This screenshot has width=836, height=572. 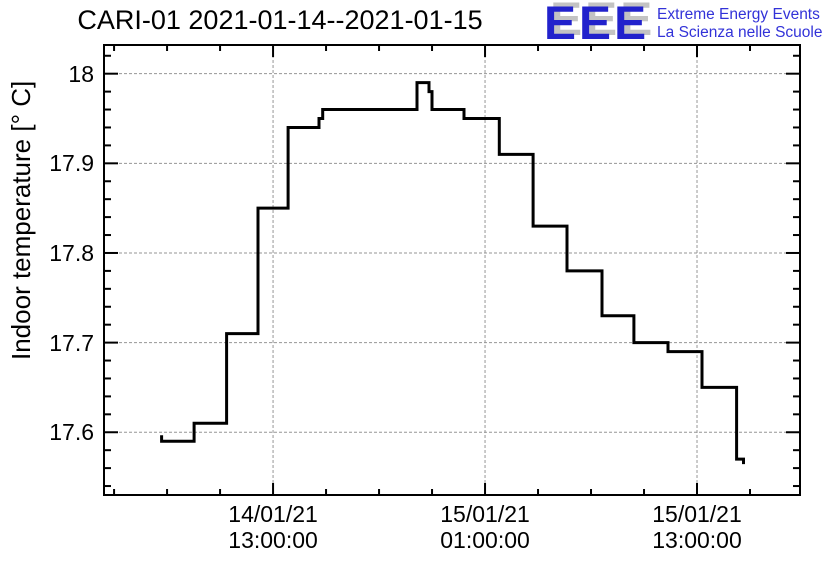 I want to click on y-tick-label: 18, so click(x=81, y=73).